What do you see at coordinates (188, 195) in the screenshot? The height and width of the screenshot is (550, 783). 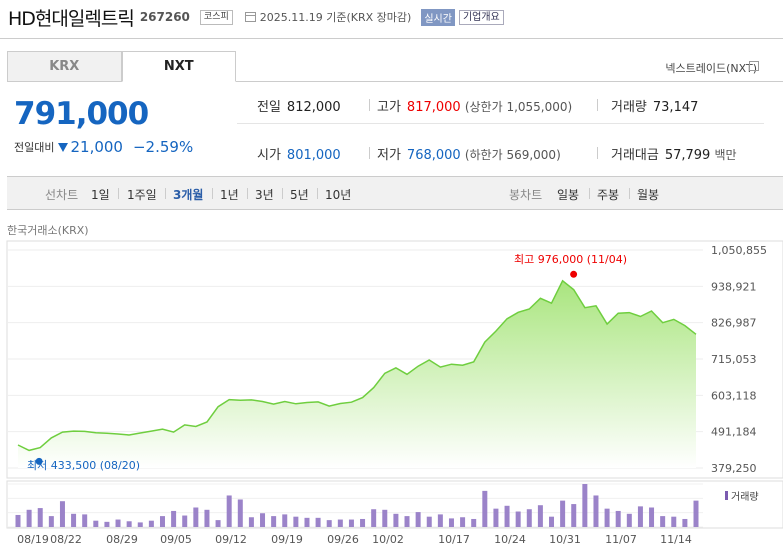 I see `period-3m: 3개월` at bounding box center [188, 195].